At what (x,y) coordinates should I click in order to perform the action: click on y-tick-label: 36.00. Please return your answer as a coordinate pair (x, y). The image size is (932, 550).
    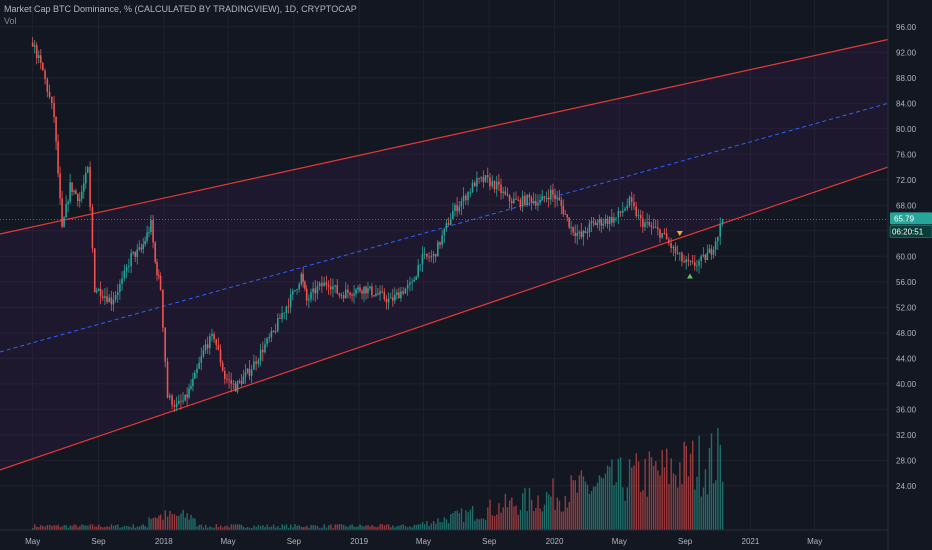
    Looking at the image, I should click on (906, 409).